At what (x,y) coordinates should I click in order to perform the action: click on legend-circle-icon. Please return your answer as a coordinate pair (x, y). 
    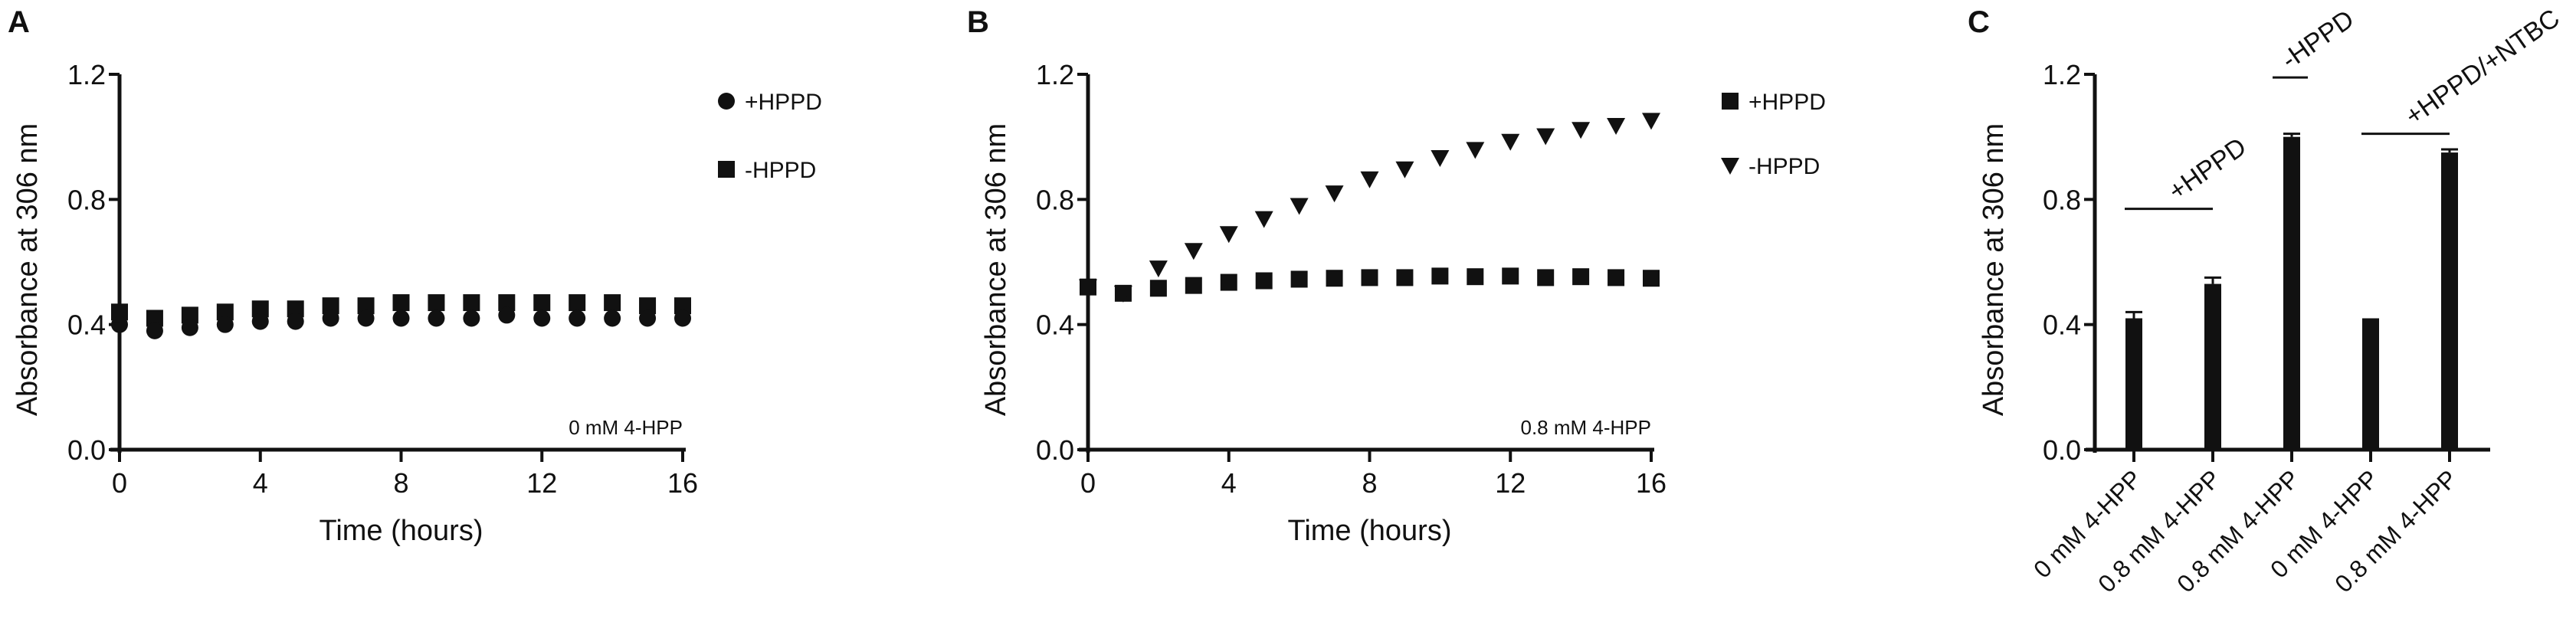
    Looking at the image, I should click on (727, 102).